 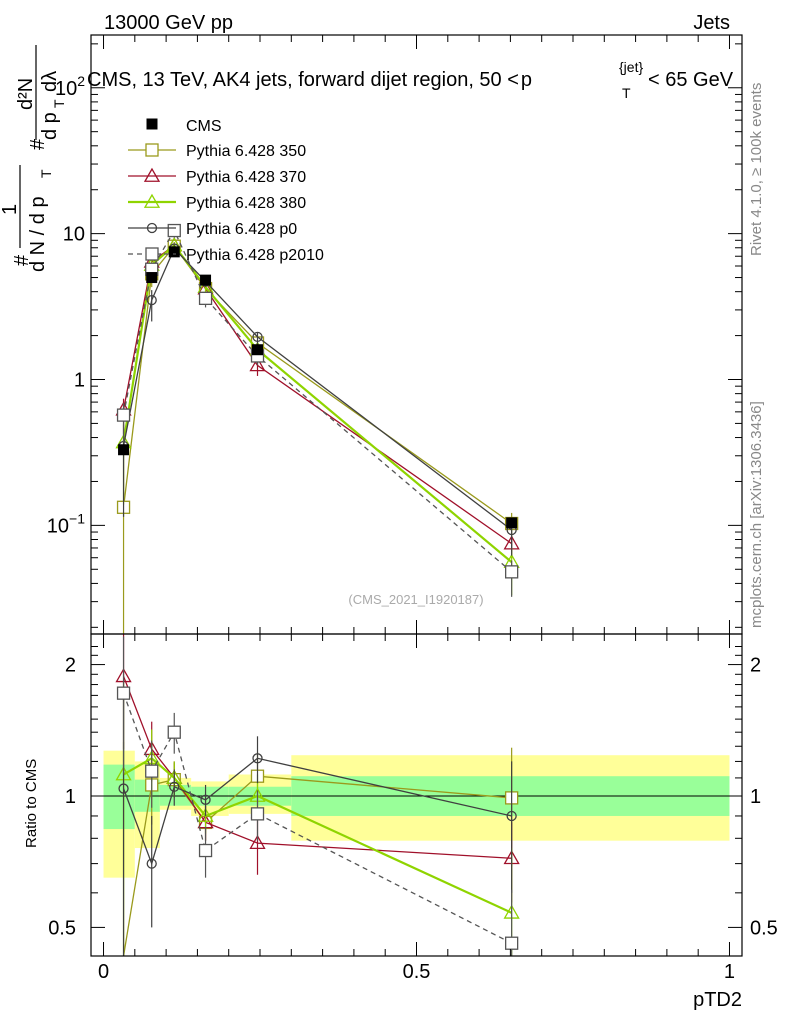 I want to click on series-line-p350, so click(x=317, y=385).